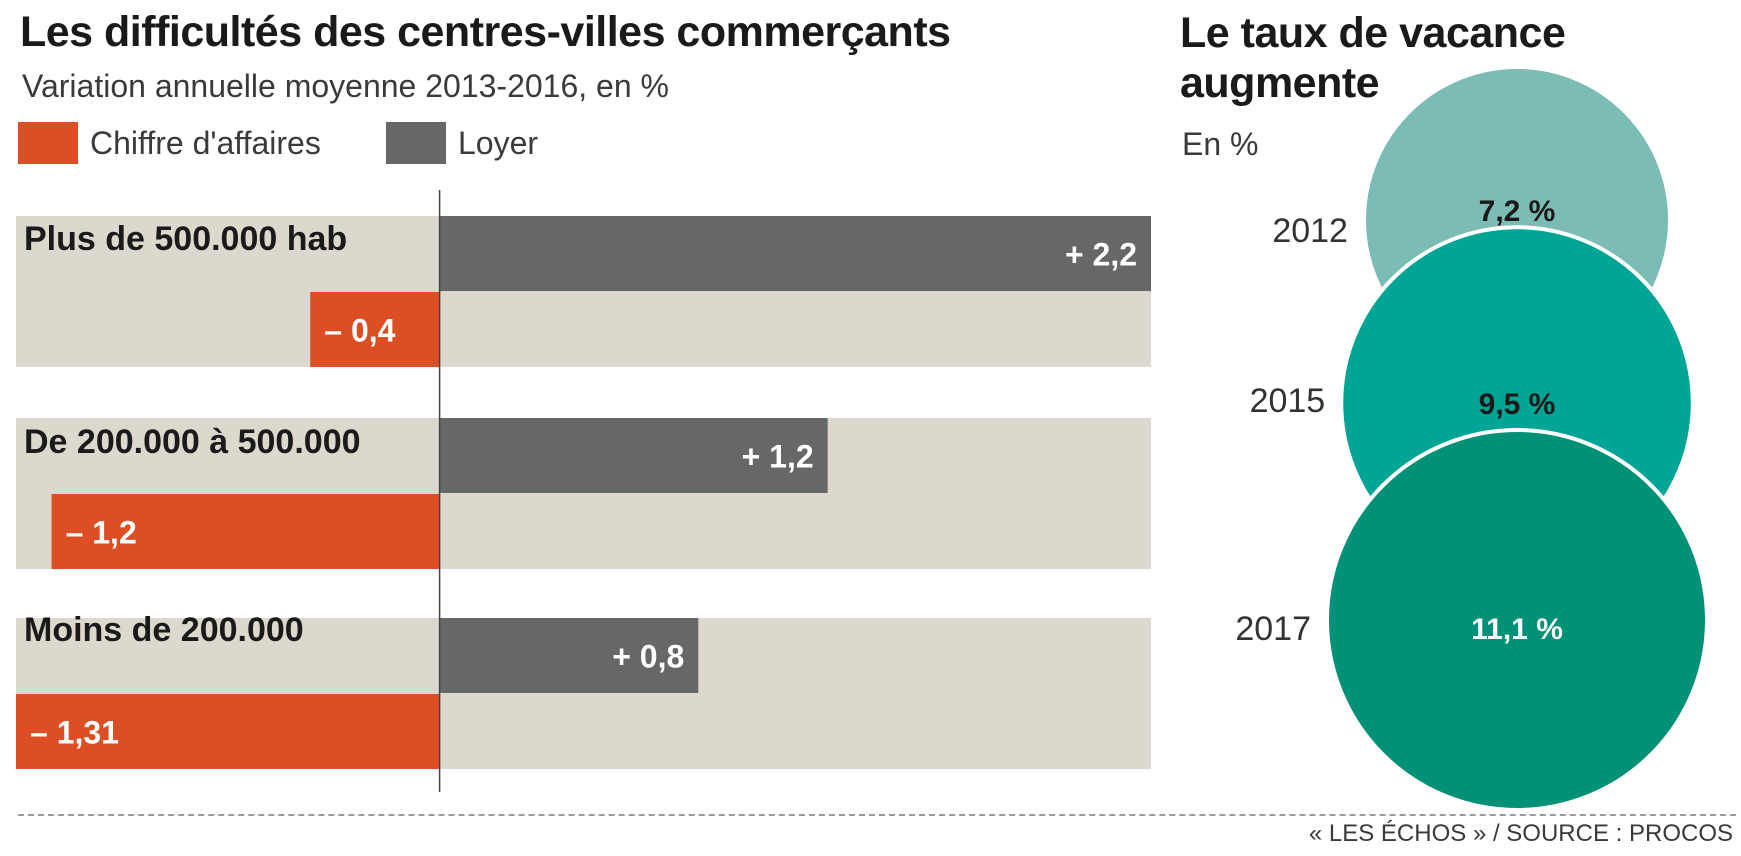 This screenshot has width=1741, height=856. I want to click on legend-swatch-chiffre-affaires, so click(48, 143).